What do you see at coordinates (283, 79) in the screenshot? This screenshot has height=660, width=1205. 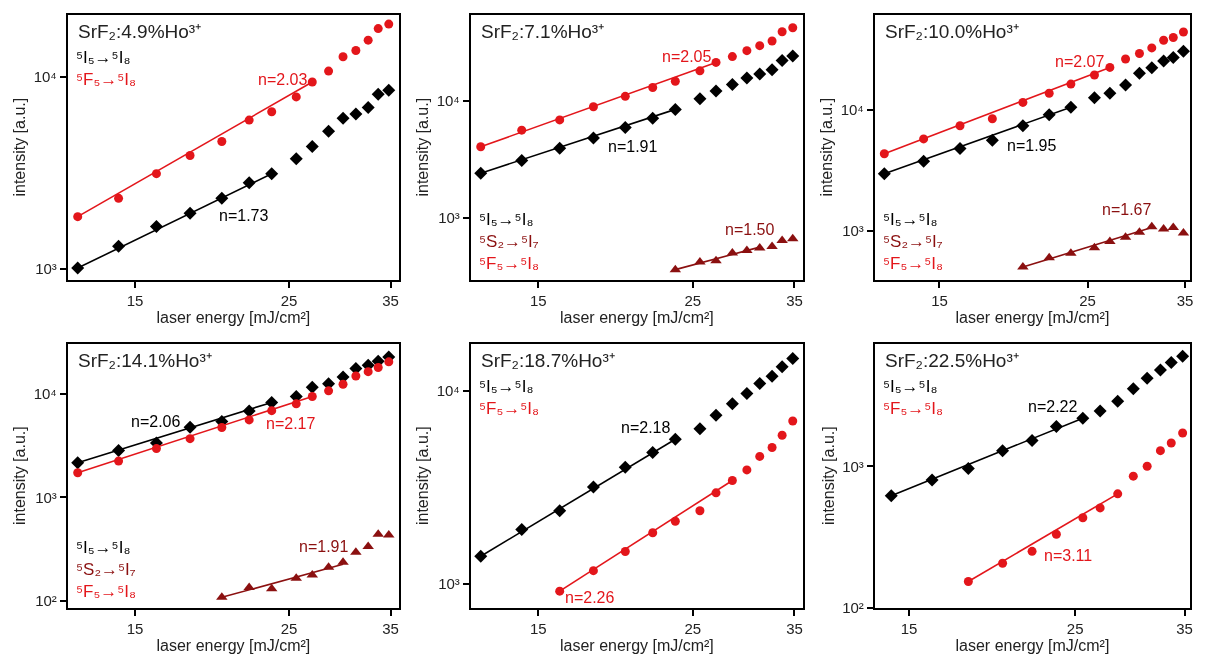 I see `annotation: n=2.03` at bounding box center [283, 79].